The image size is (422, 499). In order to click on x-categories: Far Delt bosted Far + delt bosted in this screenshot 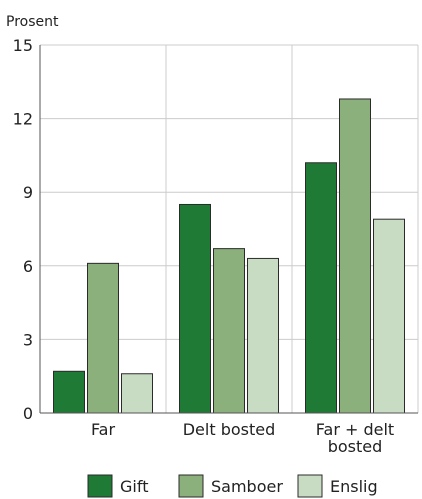, I will do `click(242, 438)`.